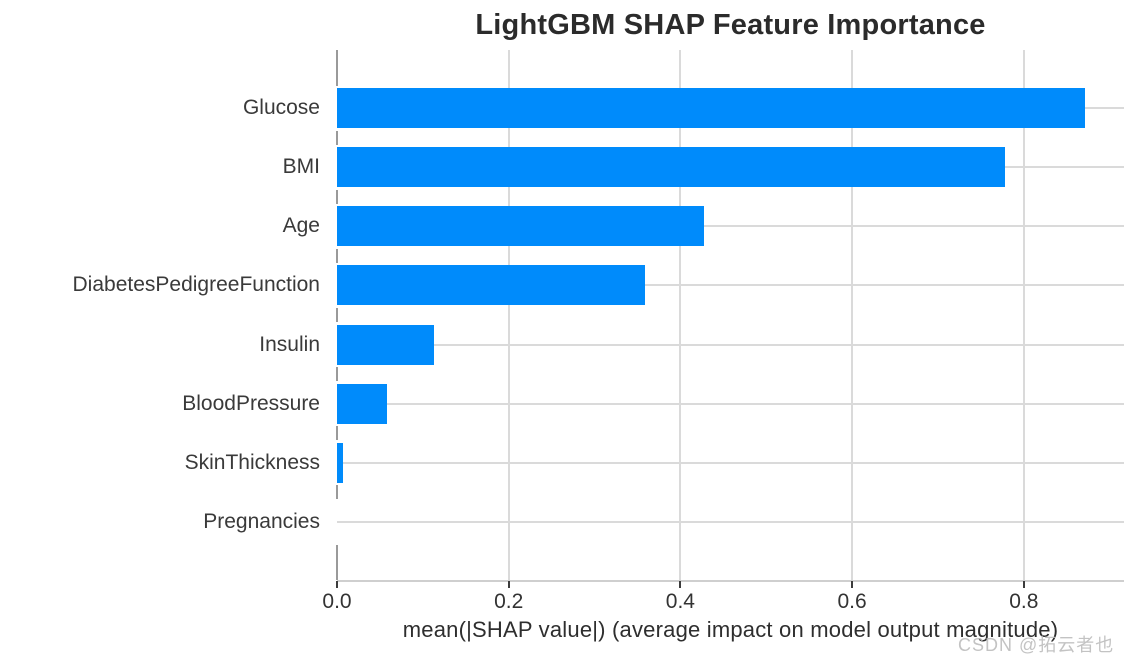  Describe the element at coordinates (362, 403) in the screenshot. I see `bar-bloodpressure` at that location.